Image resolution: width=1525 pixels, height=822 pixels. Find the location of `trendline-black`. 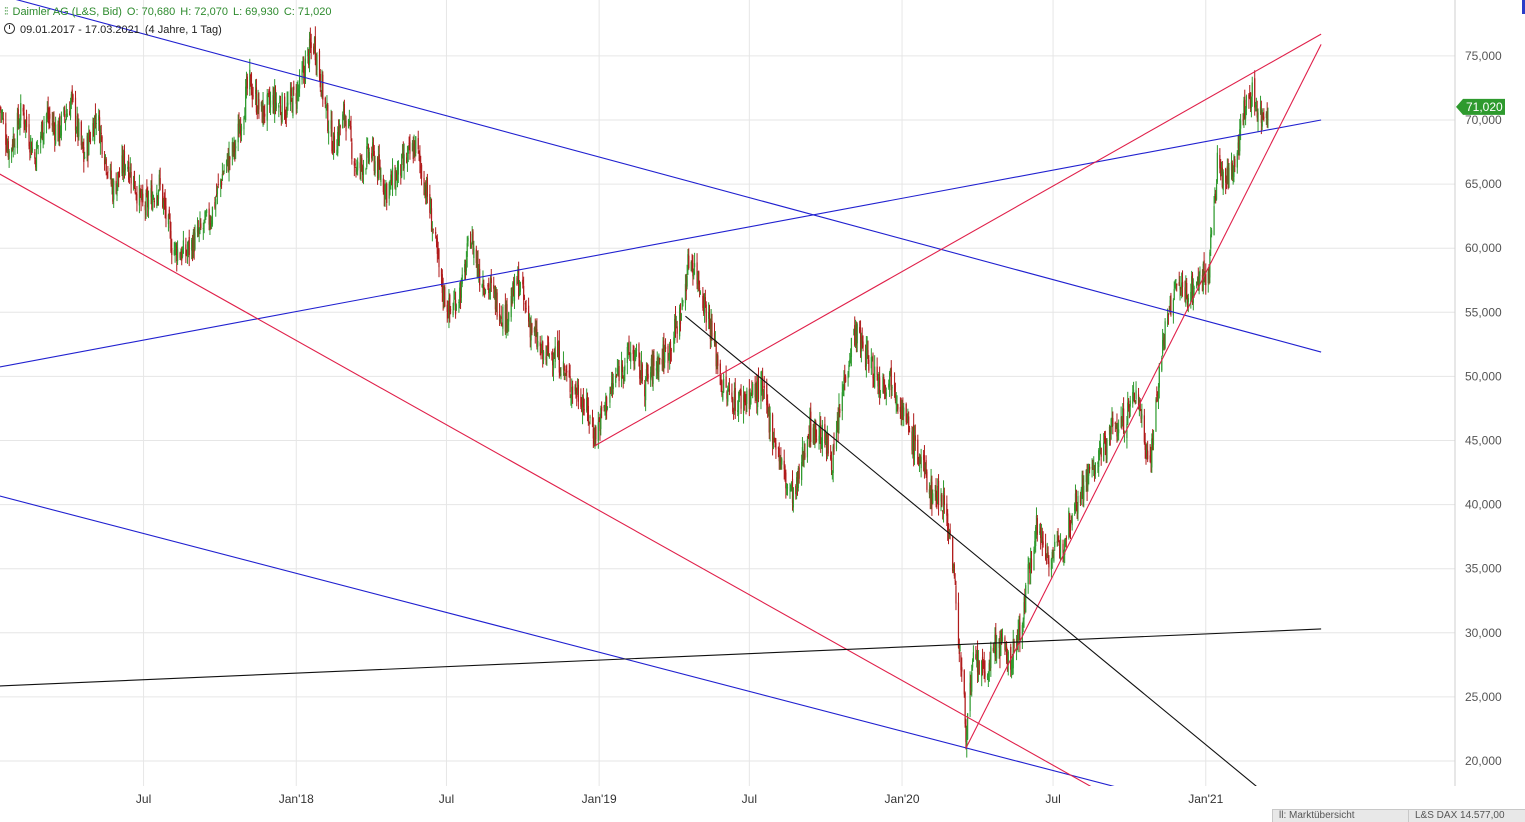

trendline-black is located at coordinates (661, 657).